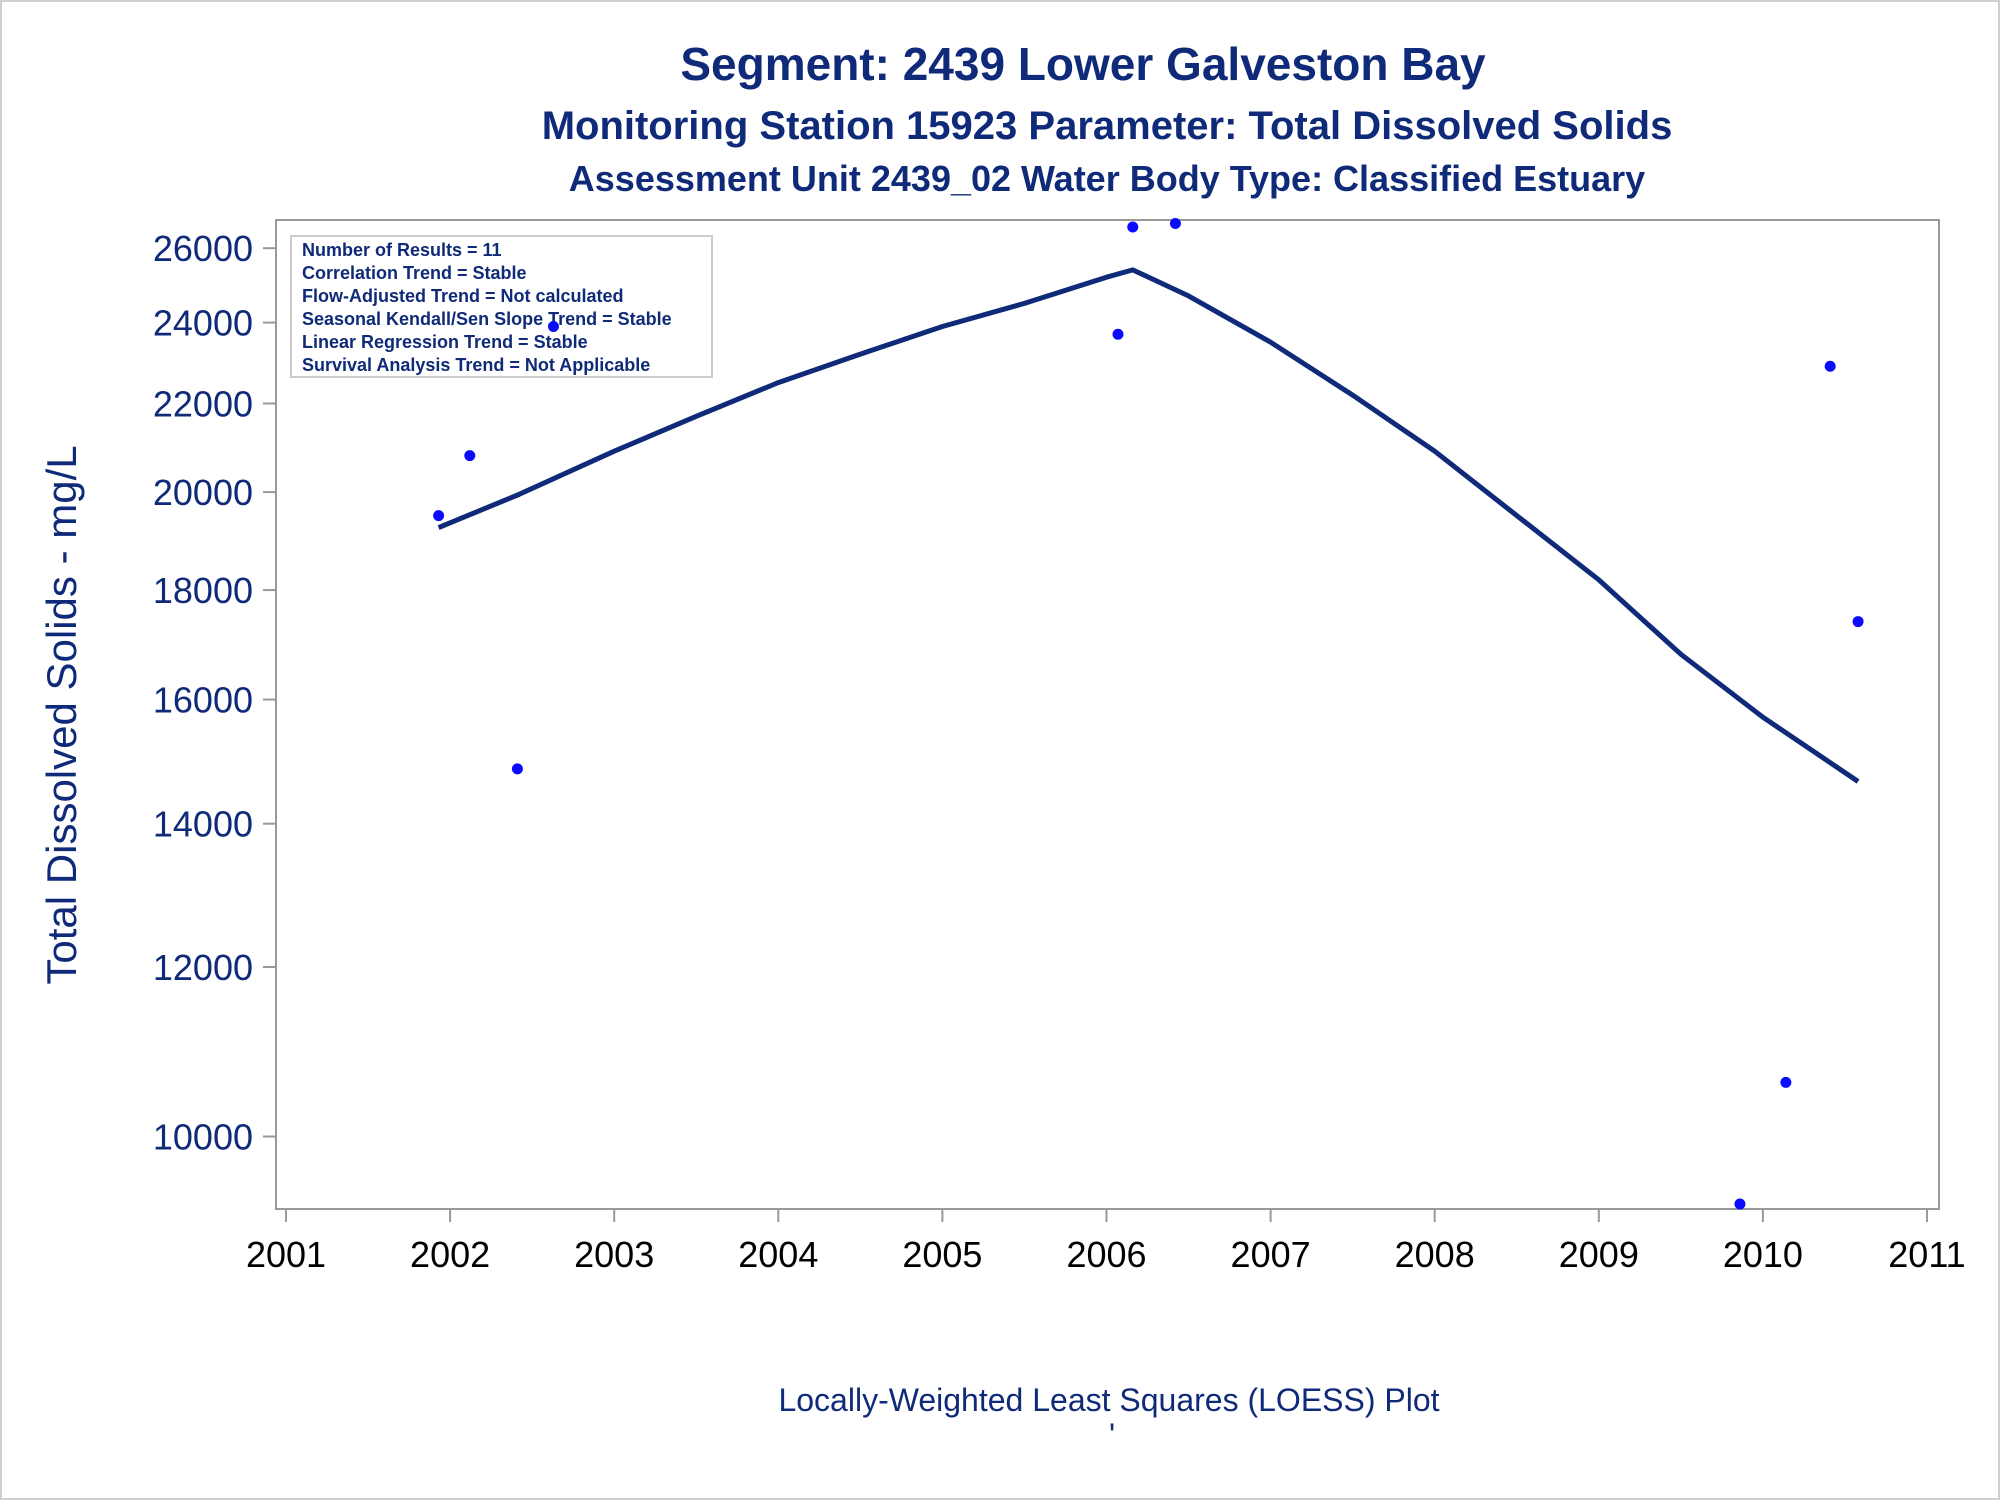 The image size is (2000, 1500). What do you see at coordinates (203, 323) in the screenshot?
I see `y-tick-label: 24000` at bounding box center [203, 323].